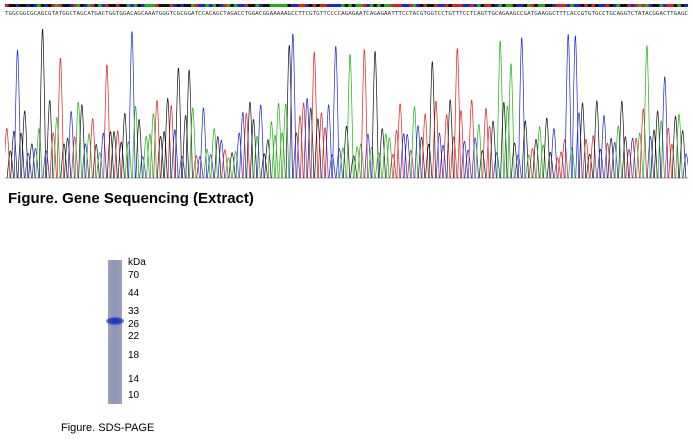  Describe the element at coordinates (115, 321) in the screenshot. I see `protein-band` at that location.